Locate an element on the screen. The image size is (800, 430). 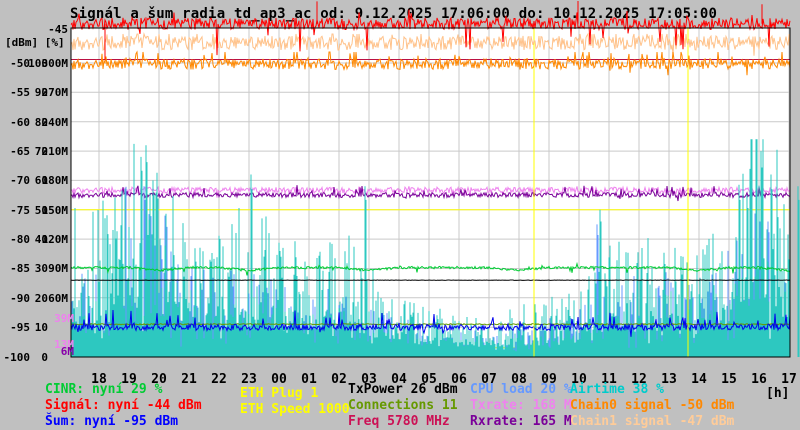
y-axis-unit-label: [dBm] [%] is located at coordinates (35, 42).